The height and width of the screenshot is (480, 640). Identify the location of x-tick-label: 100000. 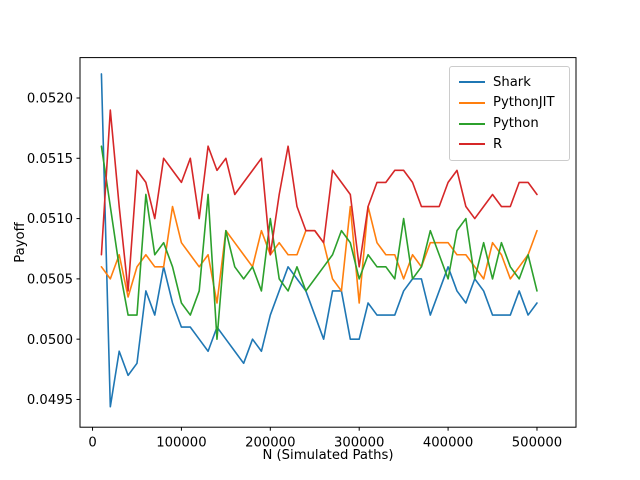
(181, 443).